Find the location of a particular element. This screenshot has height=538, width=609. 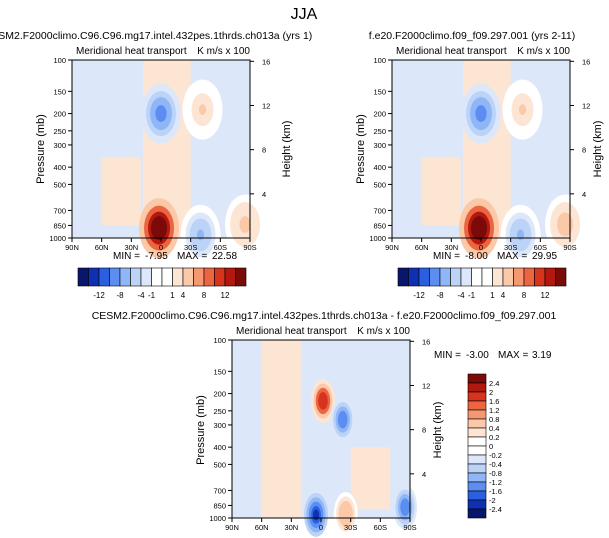

stat-max-value: 22.58 is located at coordinates (224, 256).